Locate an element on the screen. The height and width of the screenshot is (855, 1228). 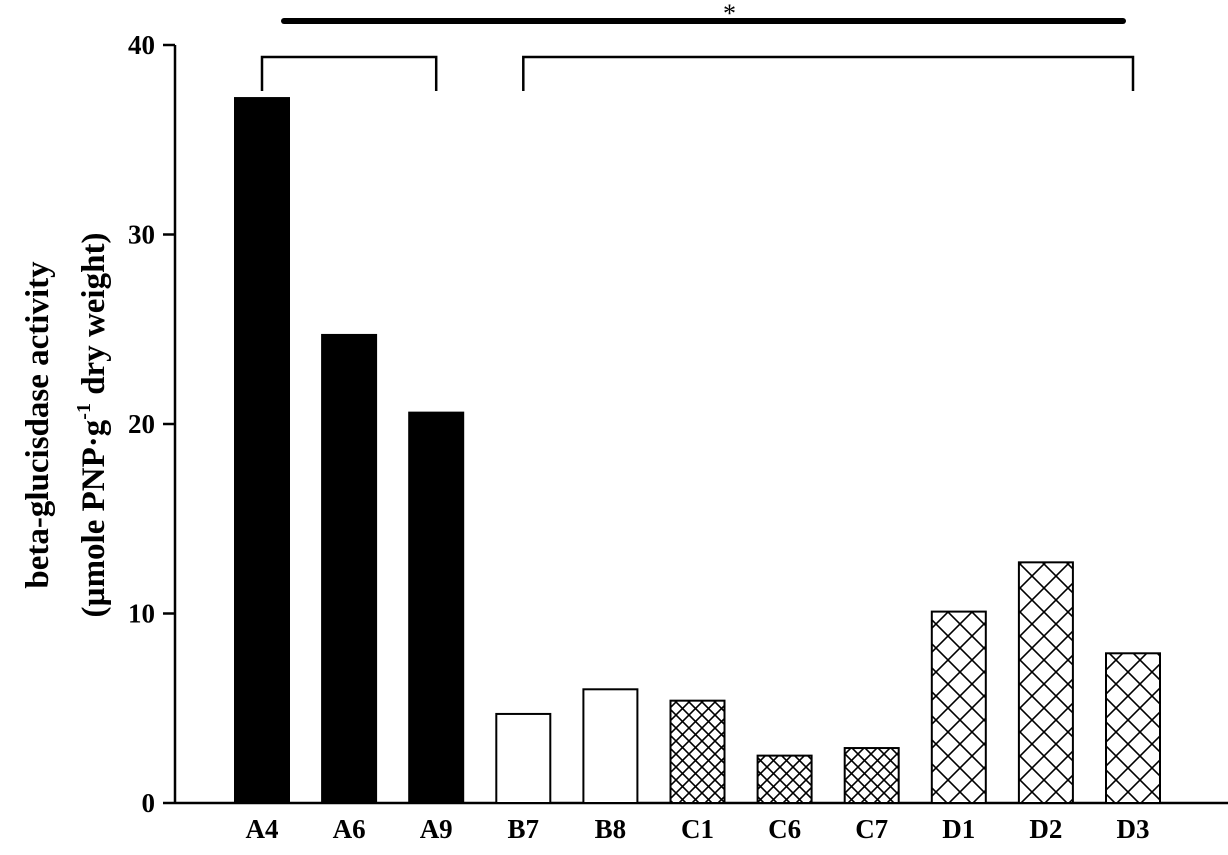
bar-a9 is located at coordinates (436, 607).